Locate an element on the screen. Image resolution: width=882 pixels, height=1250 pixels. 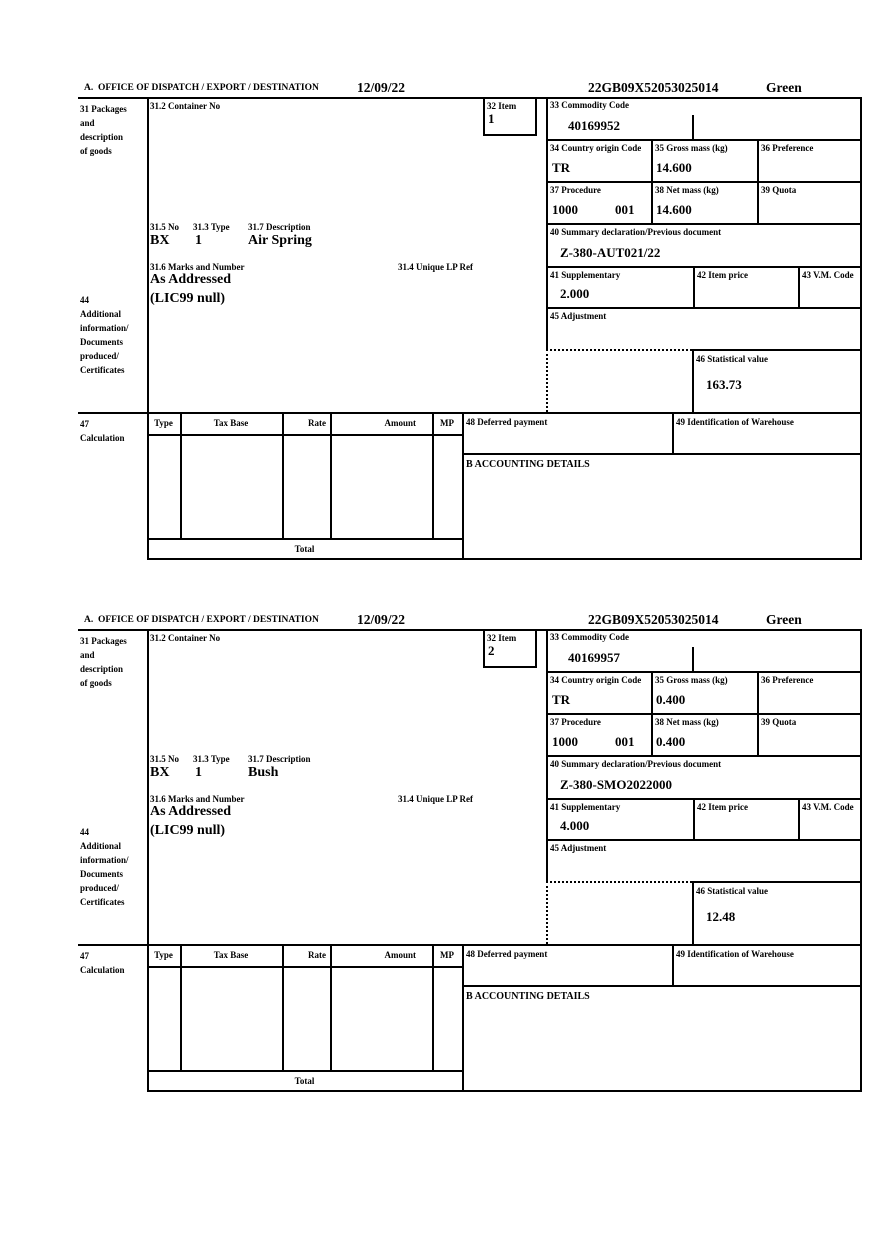
box31-7-description-label: 31.7 Description is located at coordinates (279, 227).